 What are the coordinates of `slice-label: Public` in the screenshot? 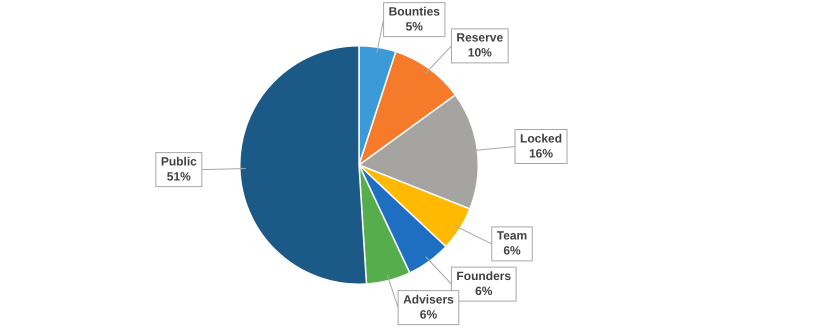 It's located at (179, 161).